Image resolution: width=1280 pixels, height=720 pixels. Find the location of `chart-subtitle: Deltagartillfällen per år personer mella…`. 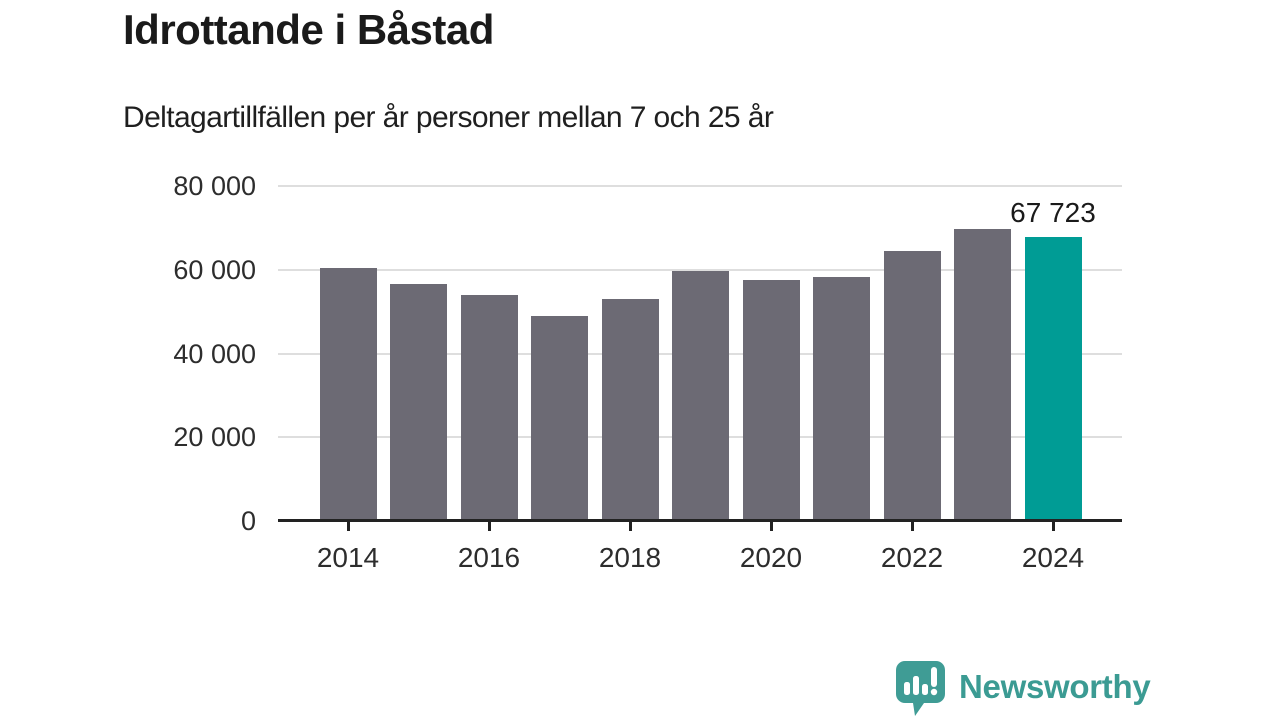

chart-subtitle: Deltagartillfällen per år personer mella… is located at coordinates (448, 117).